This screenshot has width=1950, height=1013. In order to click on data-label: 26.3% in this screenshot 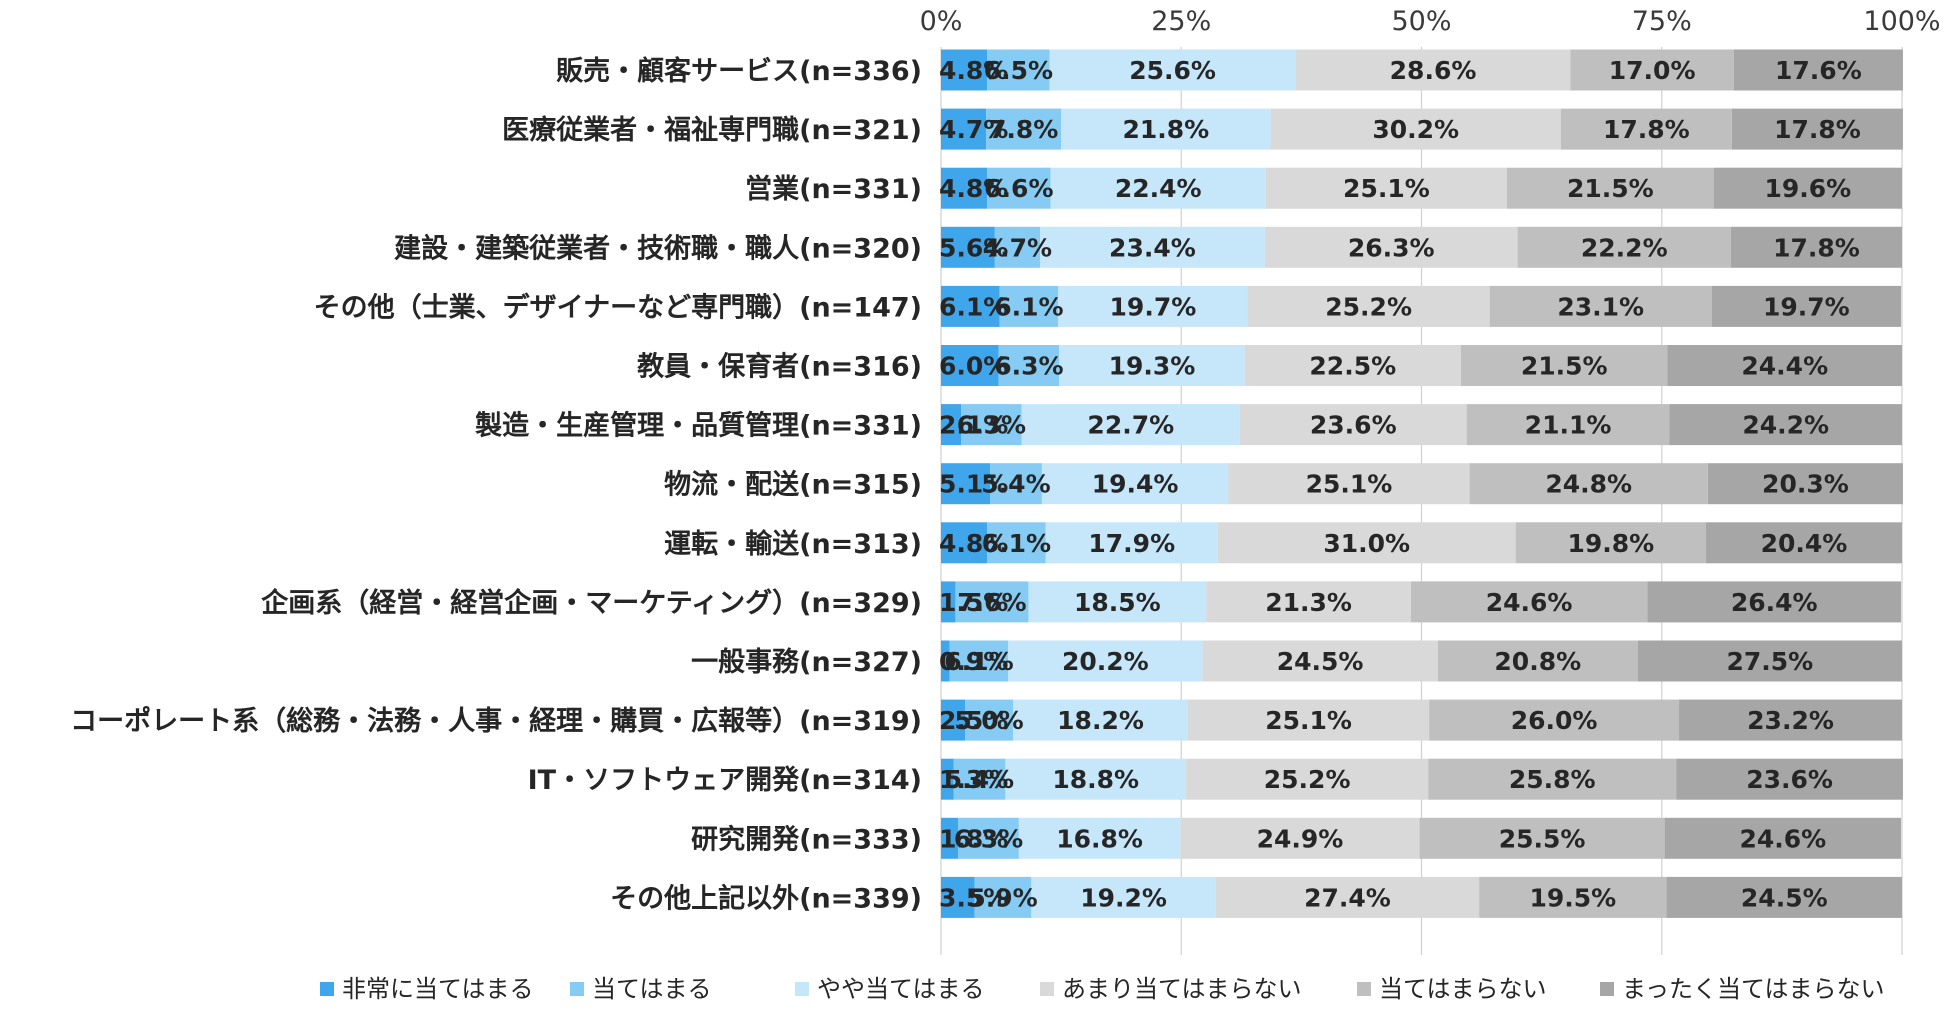, I will do `click(1391, 247)`.